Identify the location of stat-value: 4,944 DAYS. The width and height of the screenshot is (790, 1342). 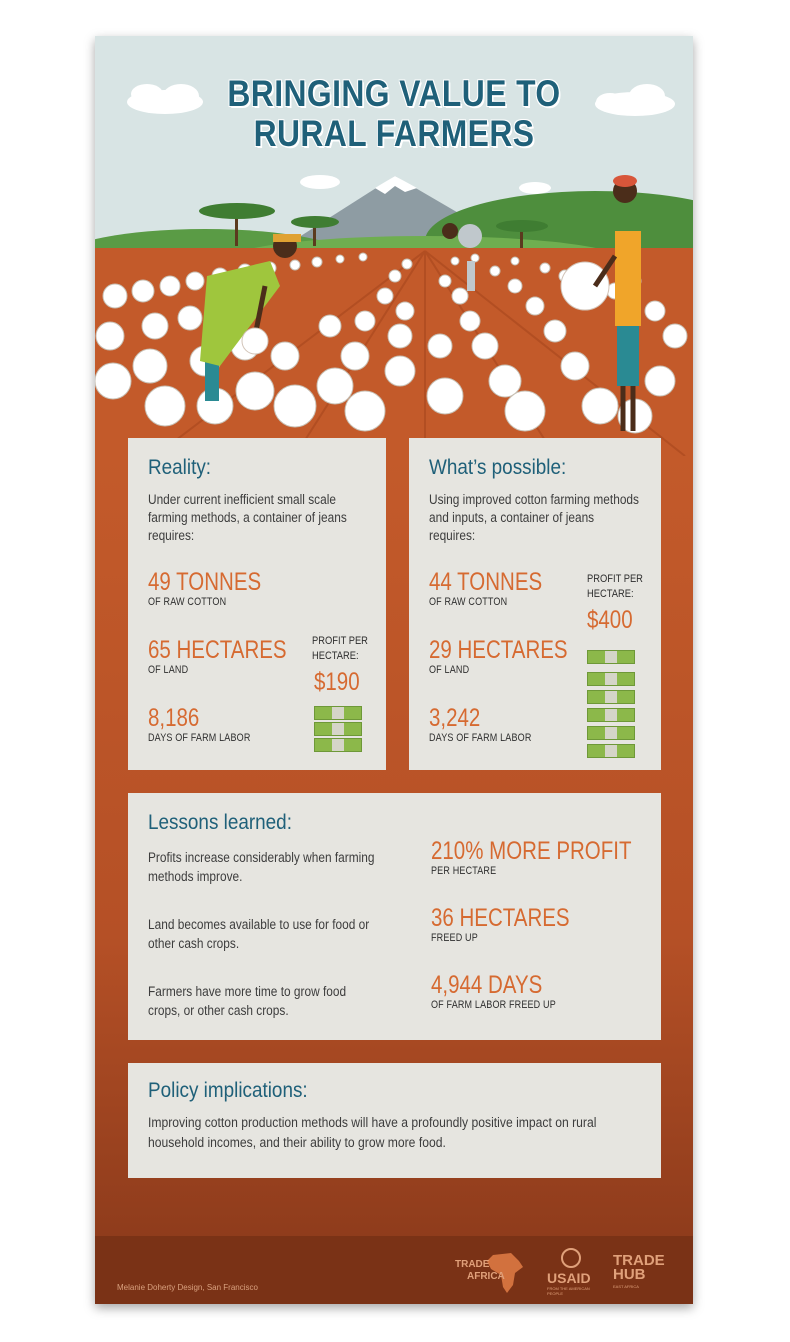
(487, 985).